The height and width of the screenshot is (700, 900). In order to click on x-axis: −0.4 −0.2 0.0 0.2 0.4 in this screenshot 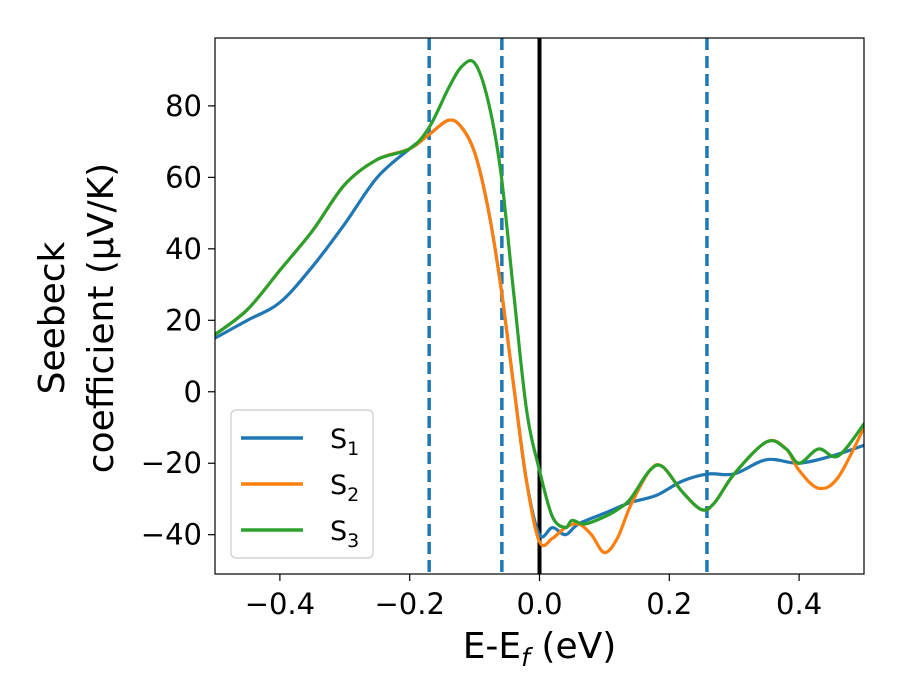, I will do `click(533, 597)`.